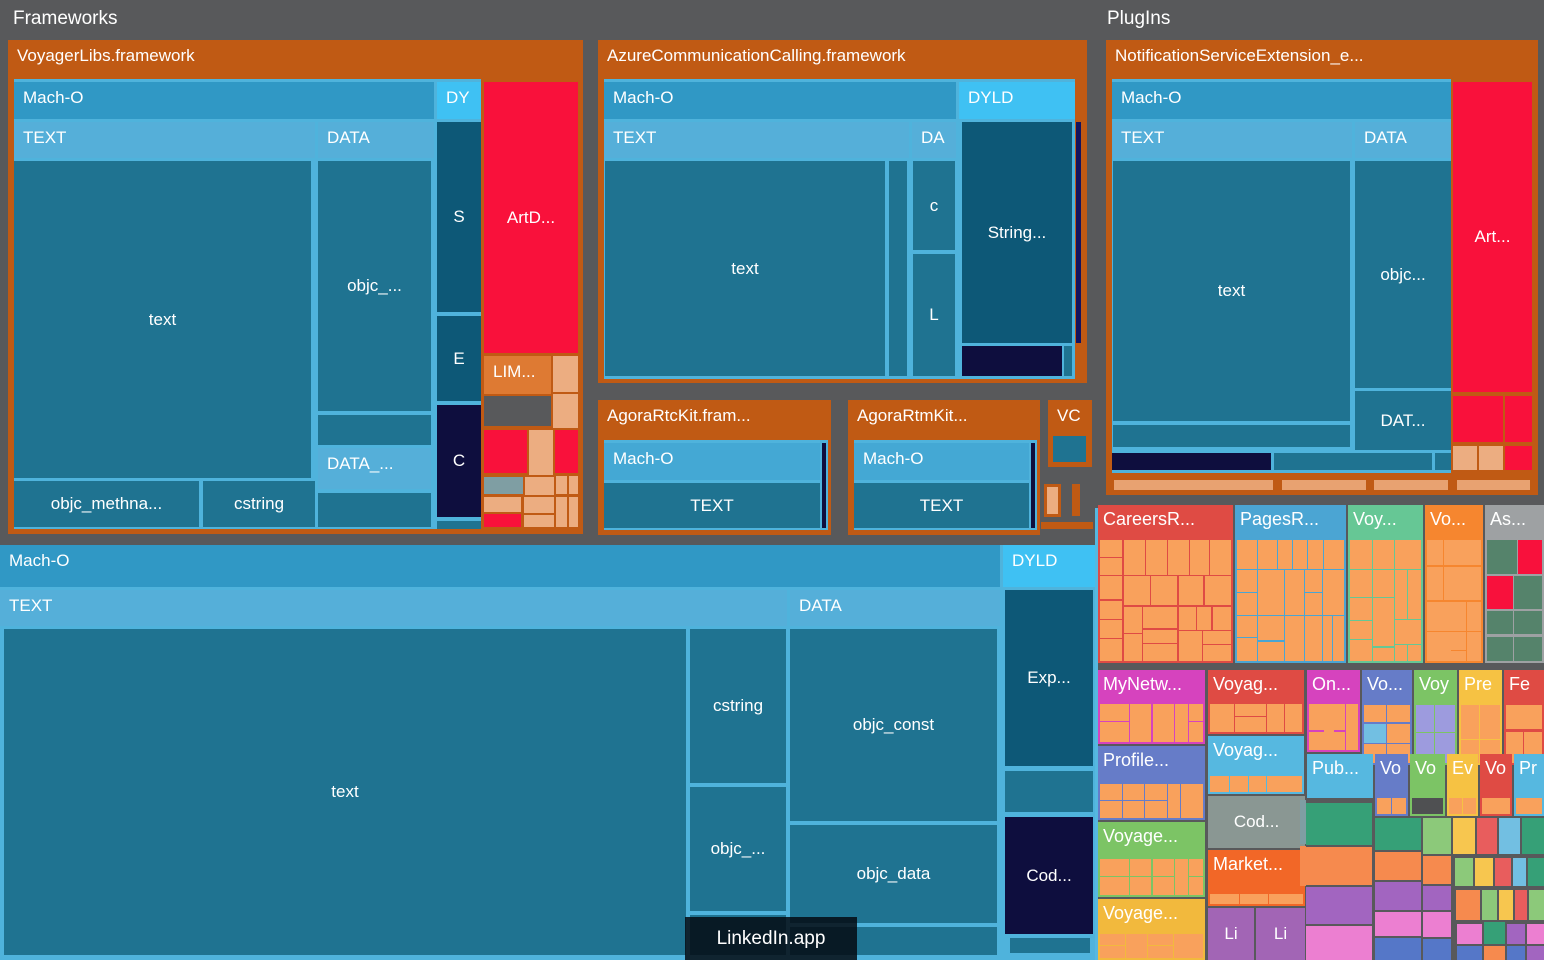  Describe the element at coordinates (459, 461) in the screenshot. I see `voyagerlibs-dyld-c: C` at that location.